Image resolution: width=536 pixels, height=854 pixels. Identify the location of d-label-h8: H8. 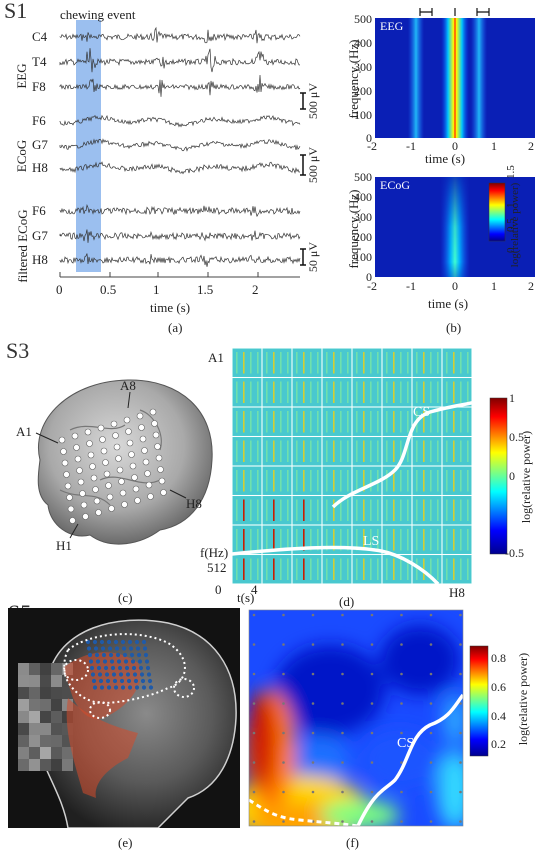
(457, 592).